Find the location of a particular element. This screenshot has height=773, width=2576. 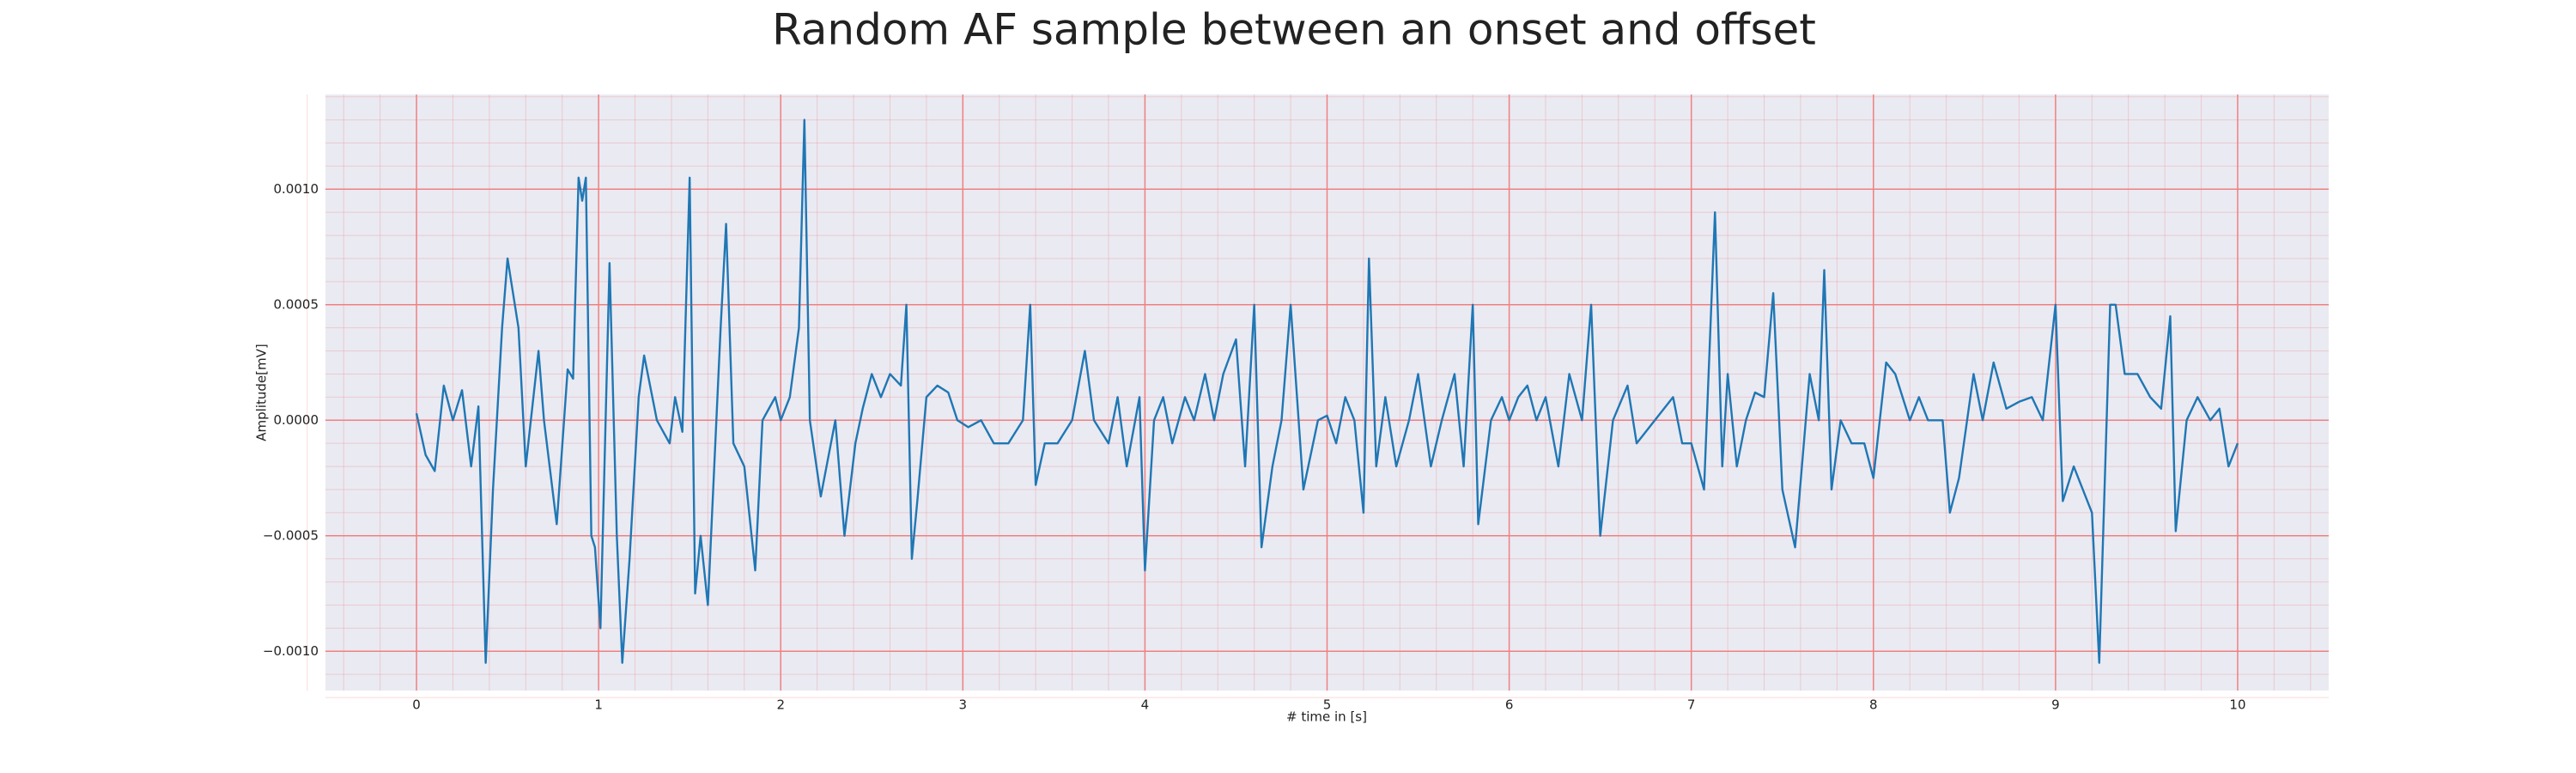

y-tick-label: 0.0010 is located at coordinates (296, 189).